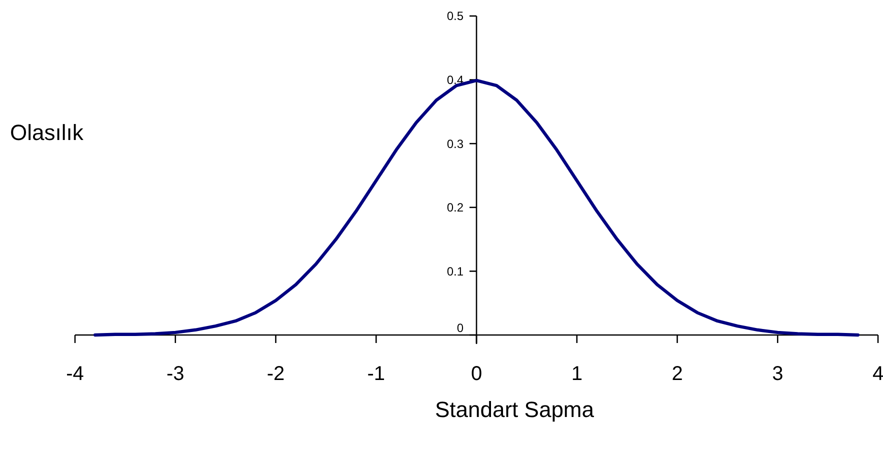 The width and height of the screenshot is (883, 450). Describe the element at coordinates (455, 143) in the screenshot. I see `y-tick-label: 0.3` at that location.